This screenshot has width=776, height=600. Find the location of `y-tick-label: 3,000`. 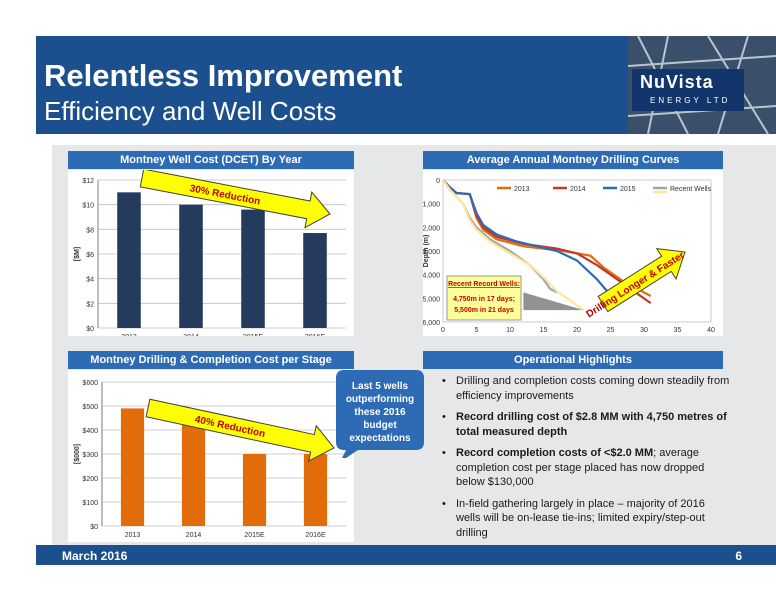

y-tick-label: 3,000 is located at coordinates (431, 252).